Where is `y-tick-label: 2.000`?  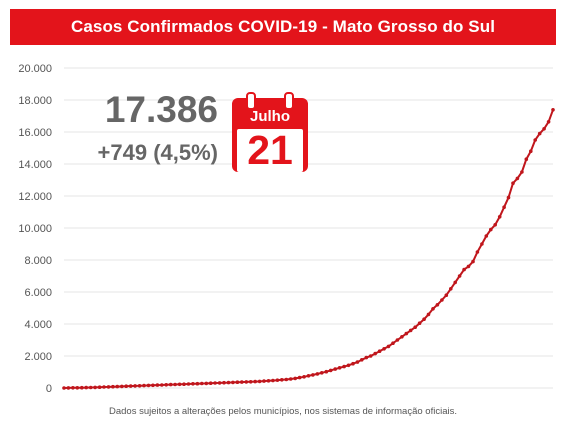
y-tick-label: 2.000 is located at coordinates (38, 357).